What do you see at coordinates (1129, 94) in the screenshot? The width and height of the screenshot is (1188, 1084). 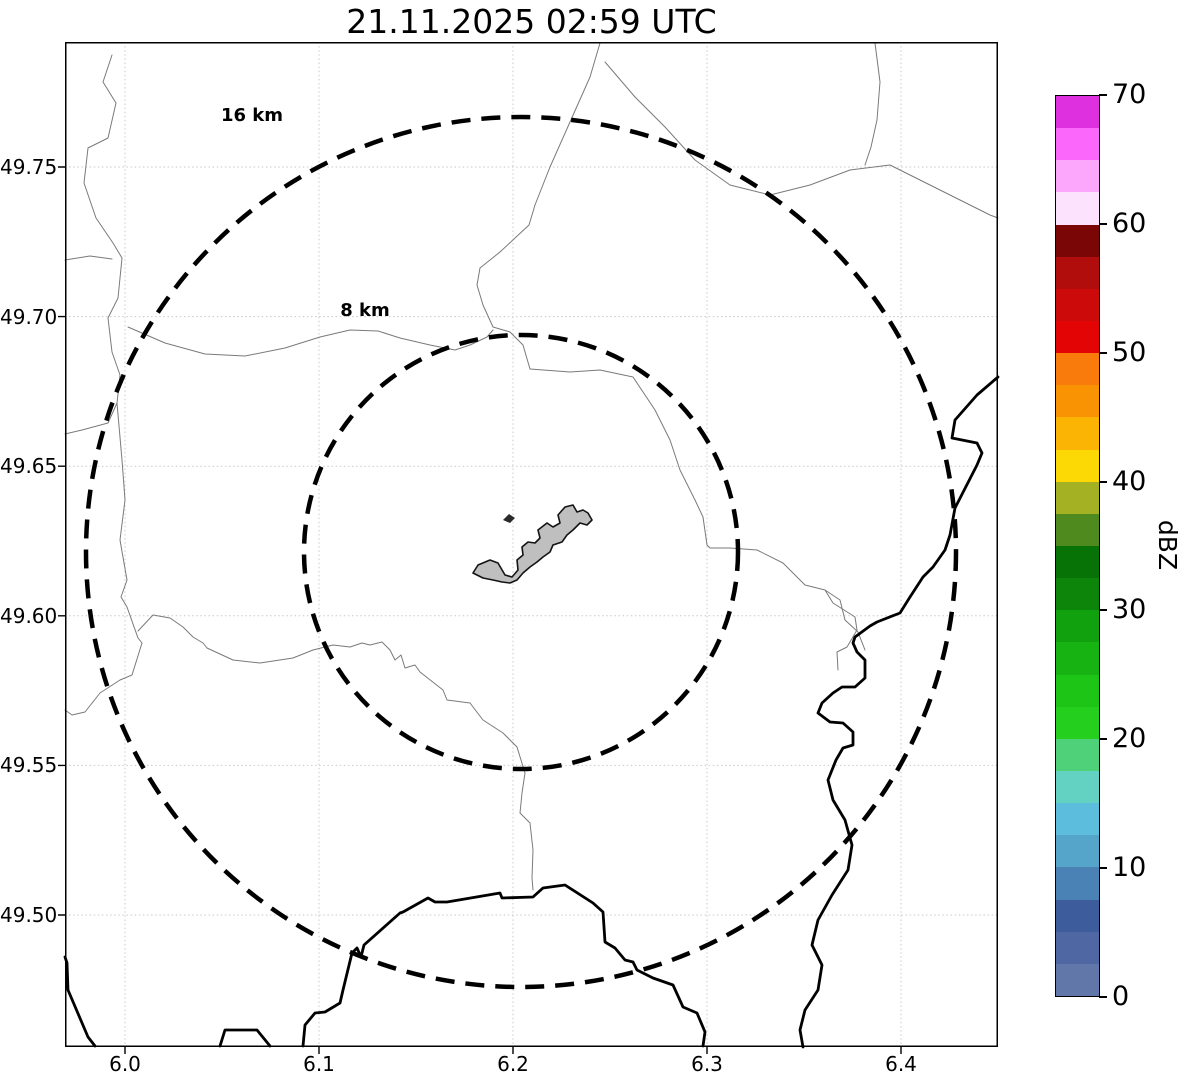 I see `colorbar-tick-label: 70` at bounding box center [1129, 94].